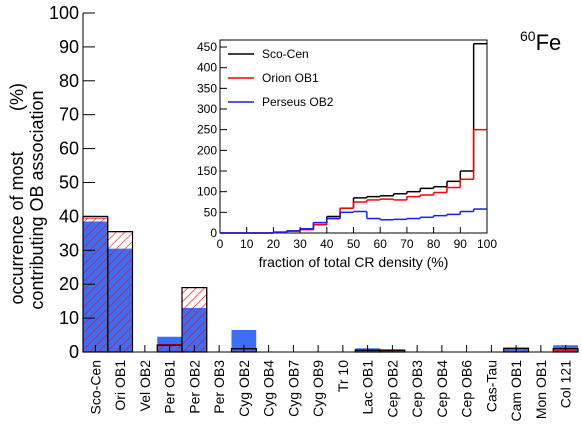 This screenshot has width=582, height=424. Describe the element at coordinates (417, 389) in the screenshot. I see `x-tick-label: Cep OB3` at that location.